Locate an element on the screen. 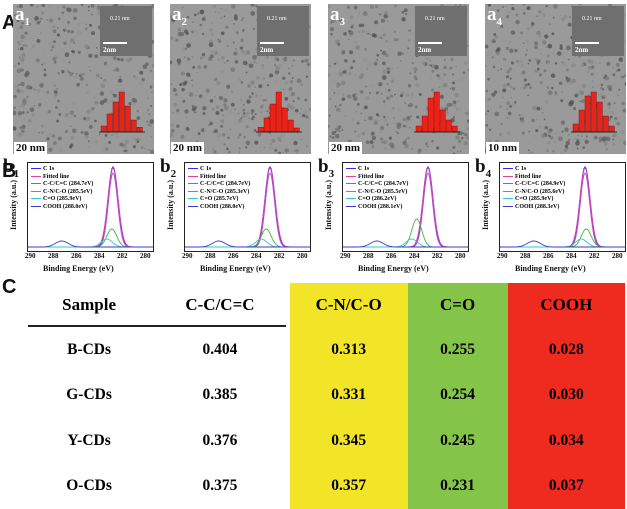 This screenshot has height=509, width=627. header-cooh: COOH is located at coordinates (566, 305).